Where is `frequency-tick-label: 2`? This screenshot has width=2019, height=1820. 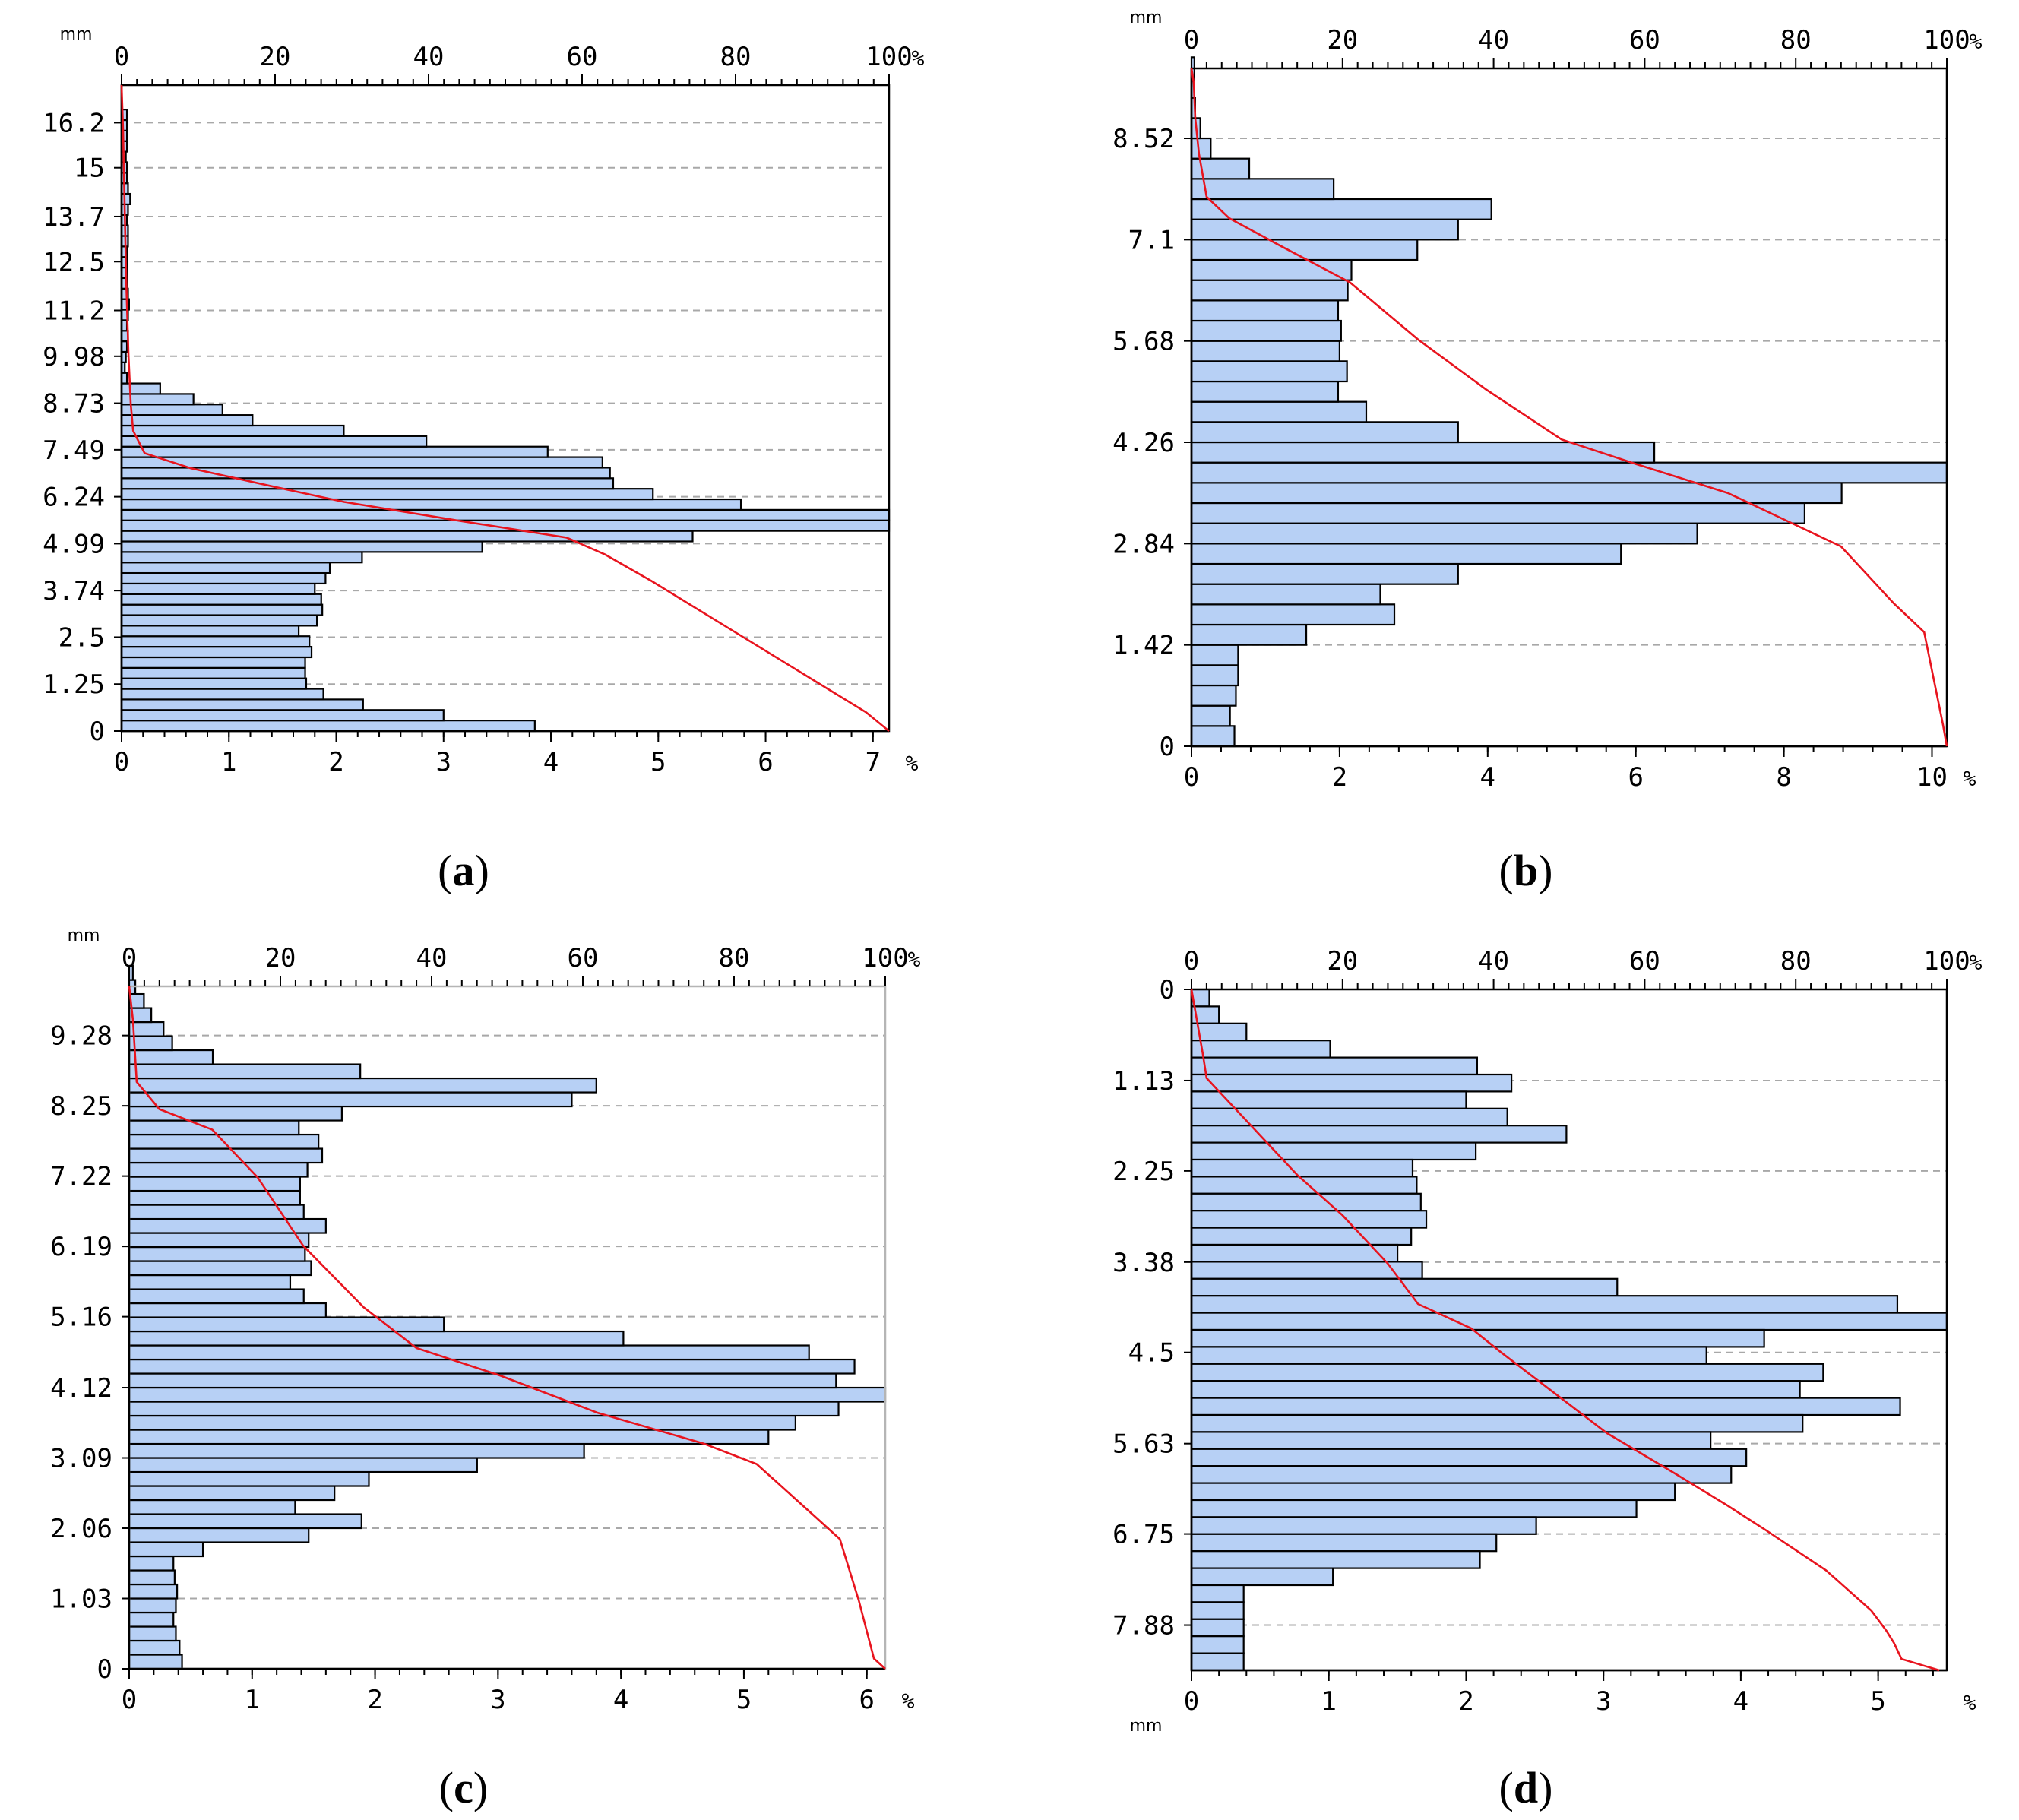 frequency-tick-label: 2 is located at coordinates (1465, 1701).